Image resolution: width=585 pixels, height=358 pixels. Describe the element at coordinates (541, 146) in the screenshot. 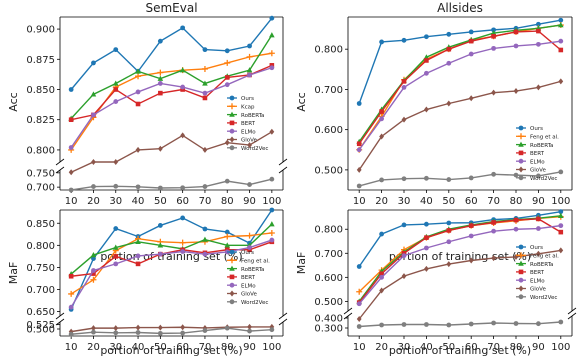

I see `legend-label: RoBERTa` at that location.